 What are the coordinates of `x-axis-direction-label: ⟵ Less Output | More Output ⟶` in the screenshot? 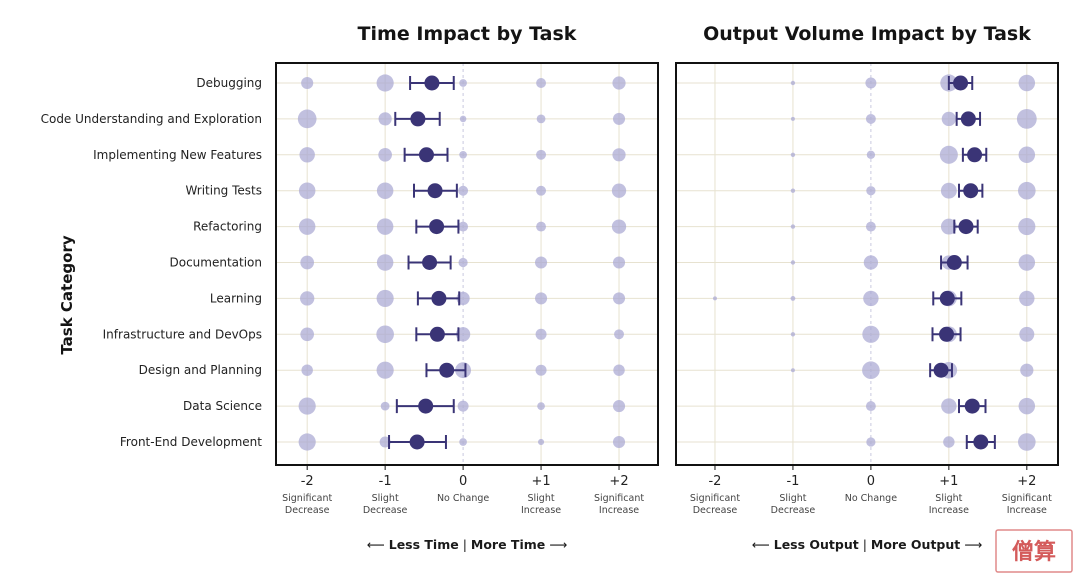 It's located at (867, 544).